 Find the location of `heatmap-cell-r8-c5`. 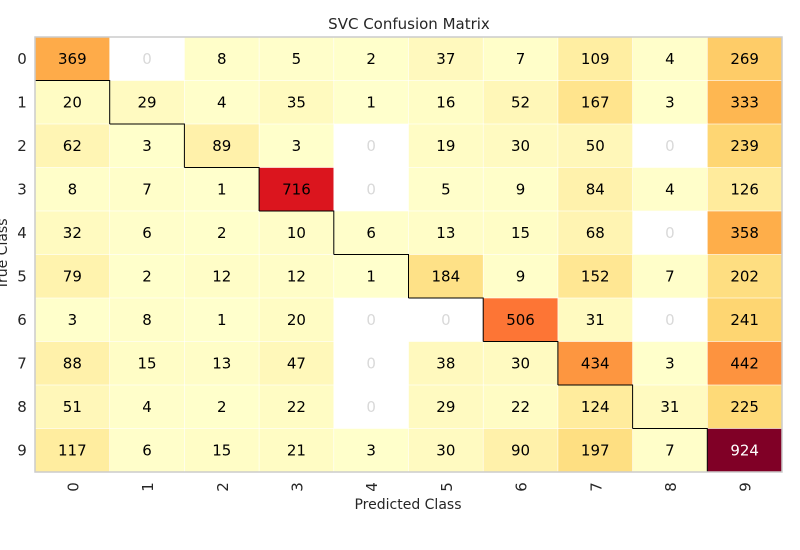

heatmap-cell-r8-c5 is located at coordinates (446, 407).